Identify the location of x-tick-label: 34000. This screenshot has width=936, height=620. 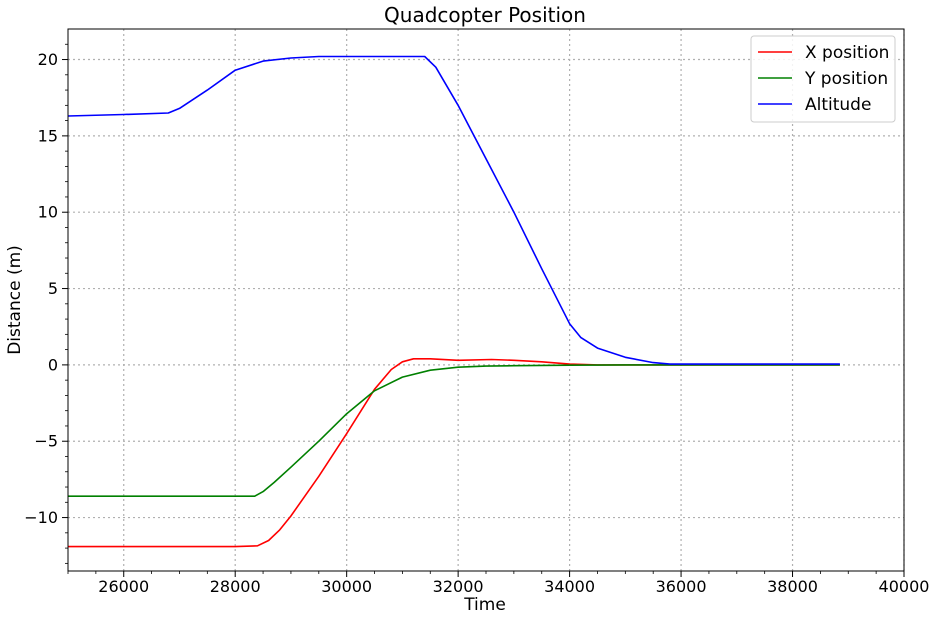
(569, 586).